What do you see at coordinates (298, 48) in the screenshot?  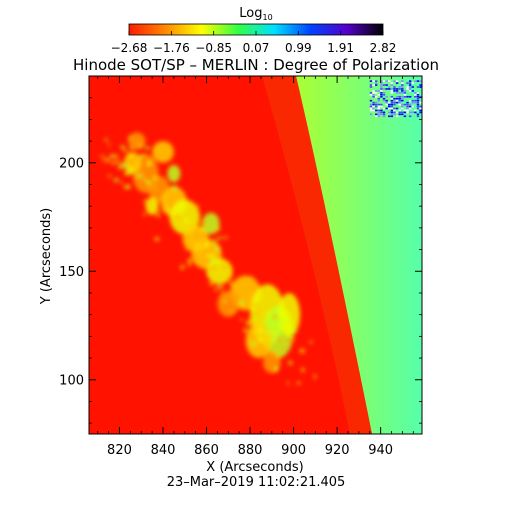 I see `colorbar-tick-label: 0.99` at bounding box center [298, 48].